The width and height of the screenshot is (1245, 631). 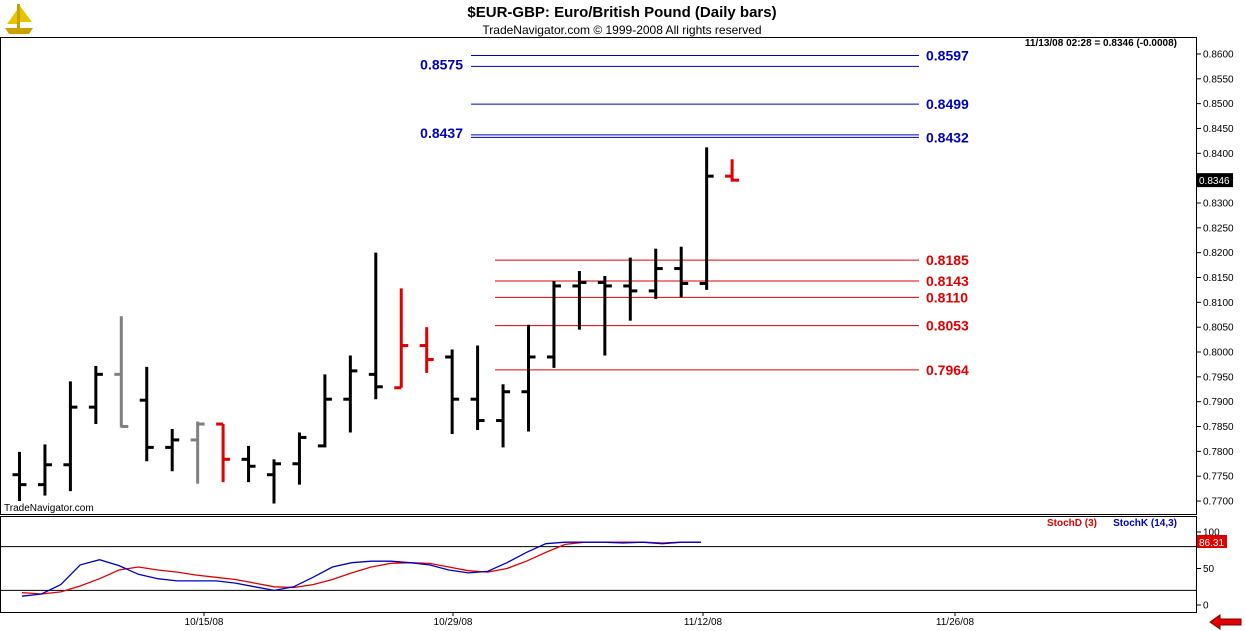 What do you see at coordinates (1218, 502) in the screenshot?
I see `price-tick-label: 0.7700` at bounding box center [1218, 502].